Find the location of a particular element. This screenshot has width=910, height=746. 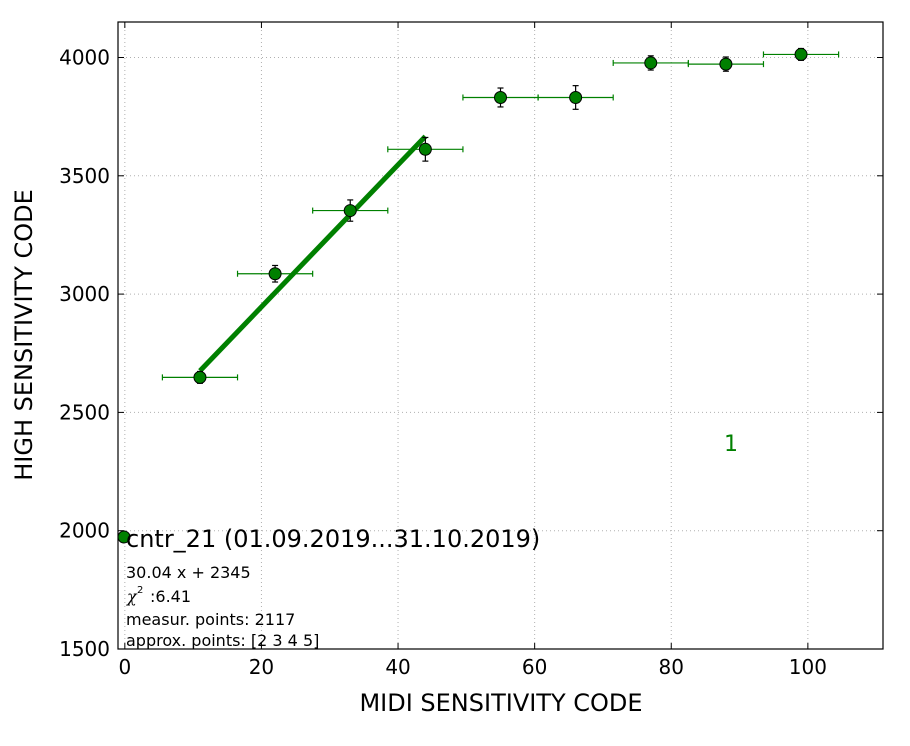

x-tick-label: 40 is located at coordinates (397, 667).